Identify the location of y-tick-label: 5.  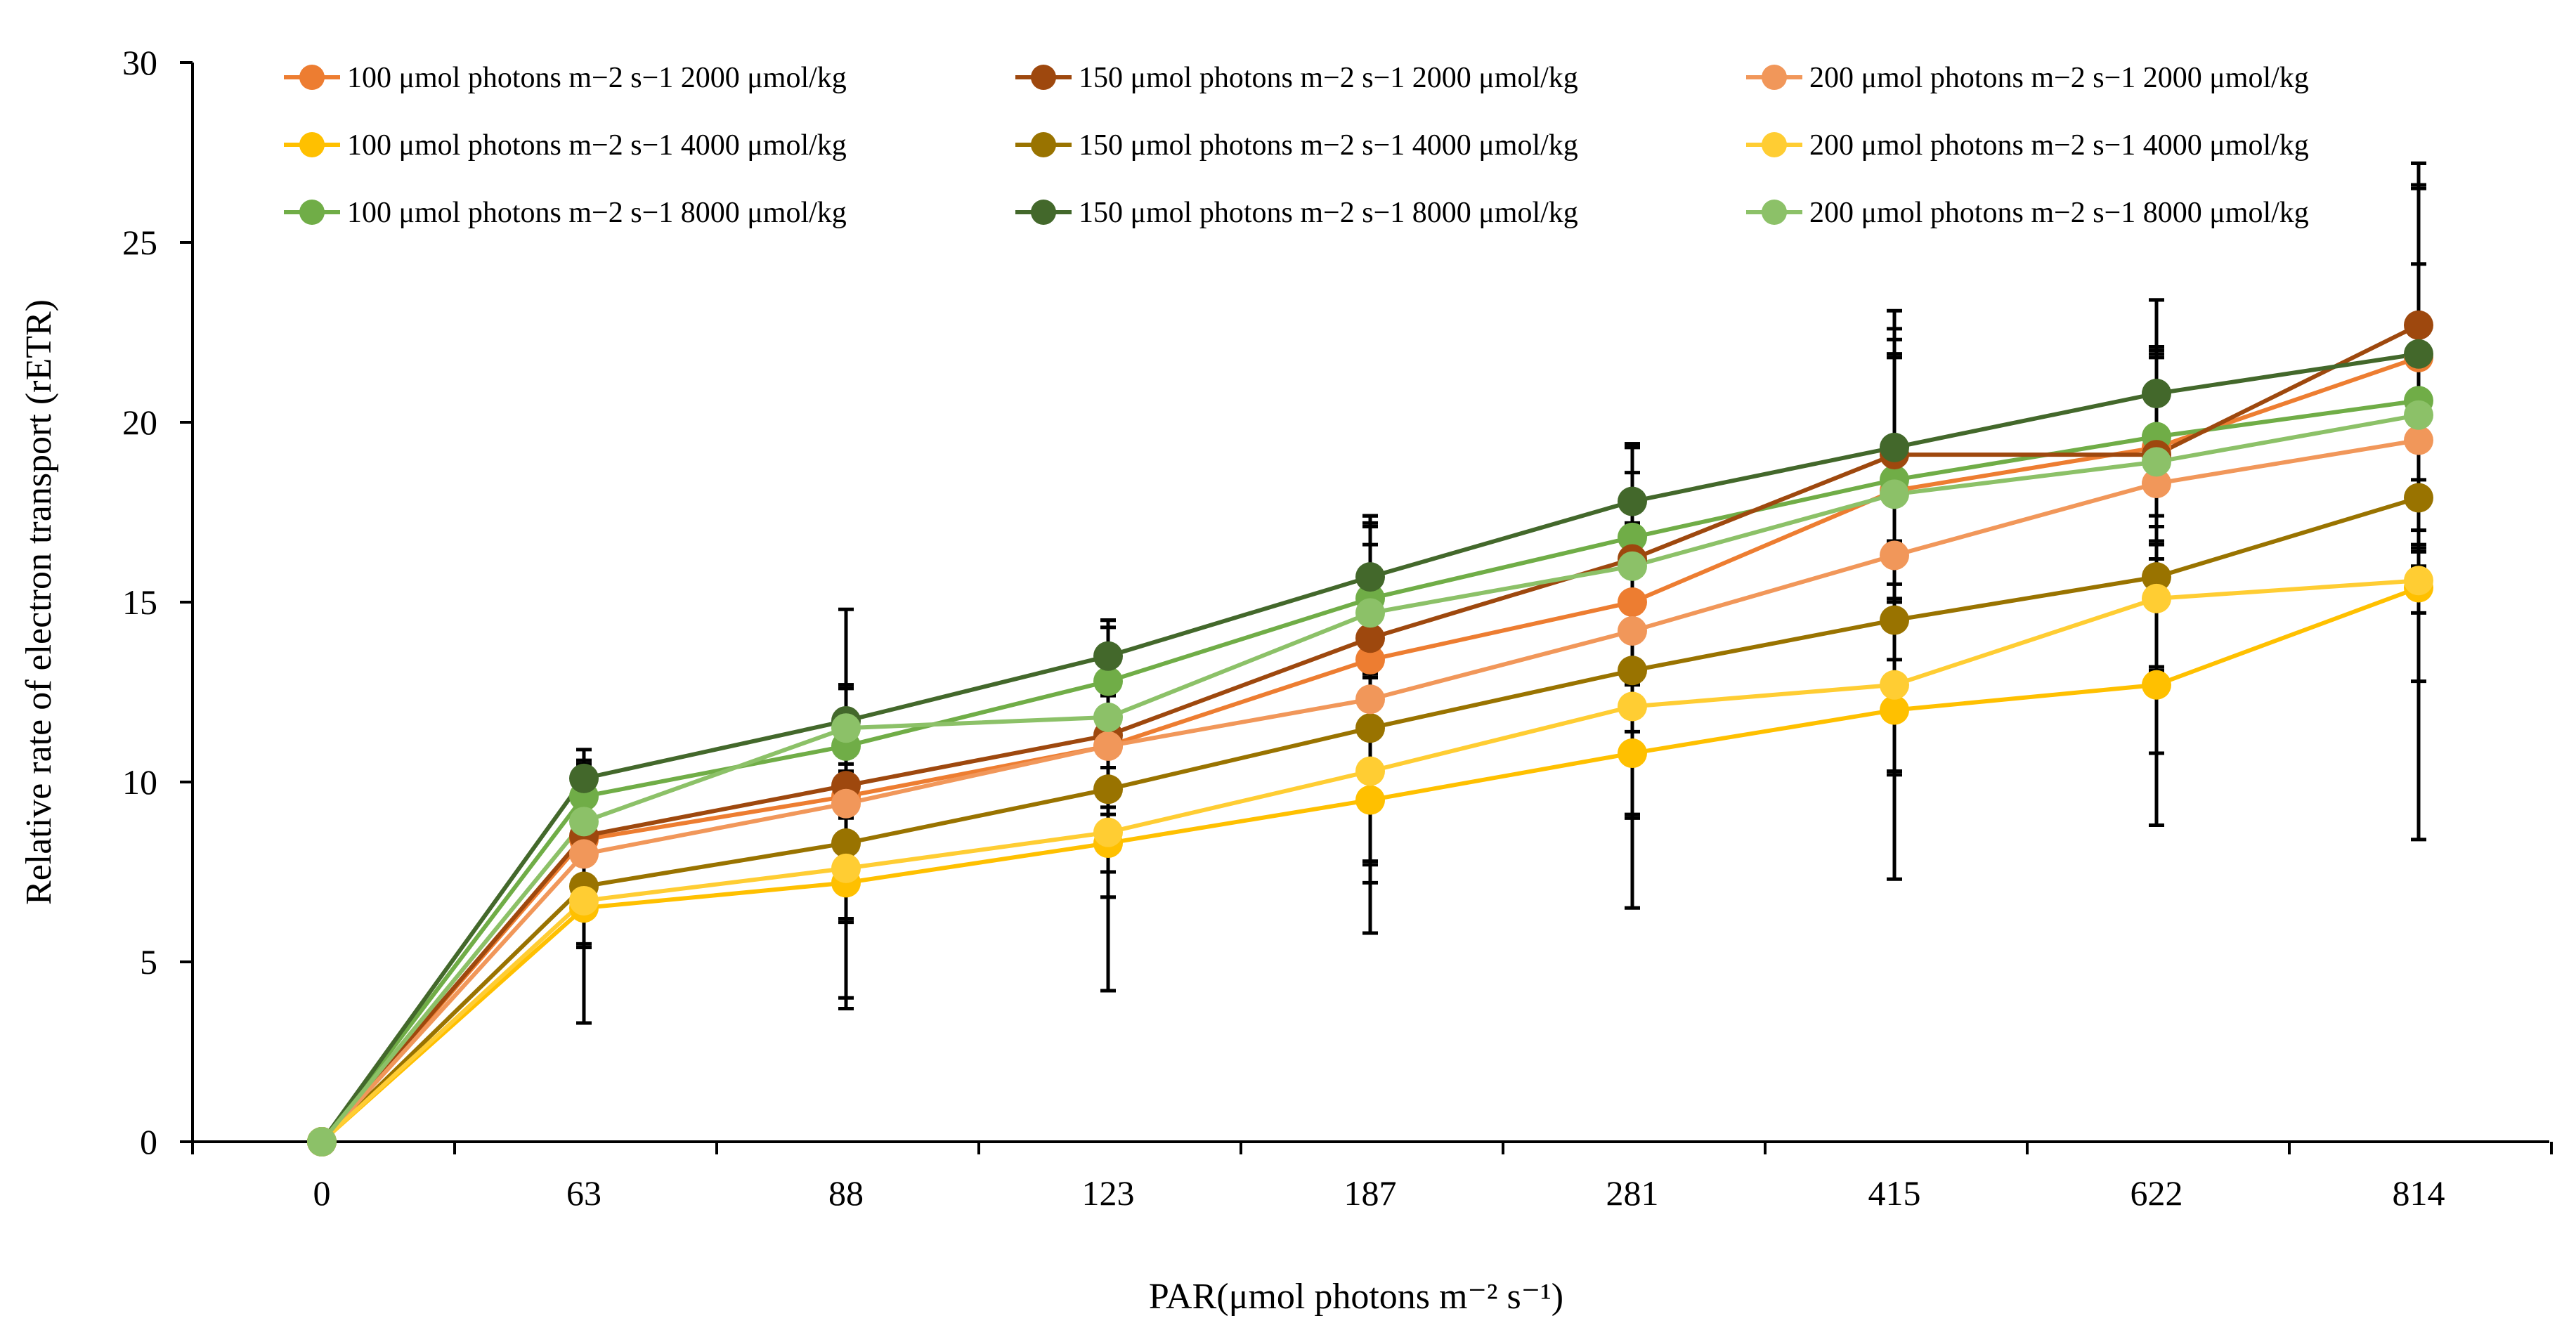
(148, 962).